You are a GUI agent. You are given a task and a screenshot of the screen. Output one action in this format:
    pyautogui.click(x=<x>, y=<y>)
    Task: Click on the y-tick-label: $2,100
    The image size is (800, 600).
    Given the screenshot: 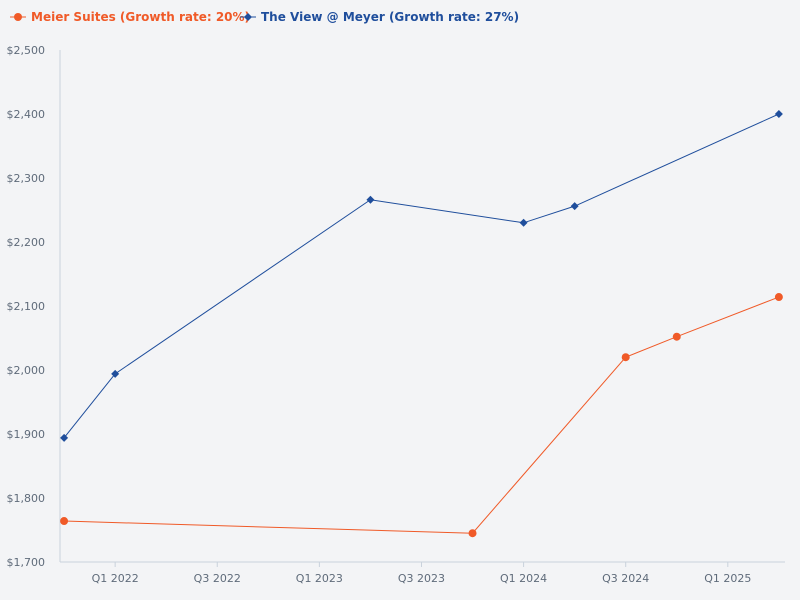 What is the action you would take?
    pyautogui.click(x=26, y=306)
    